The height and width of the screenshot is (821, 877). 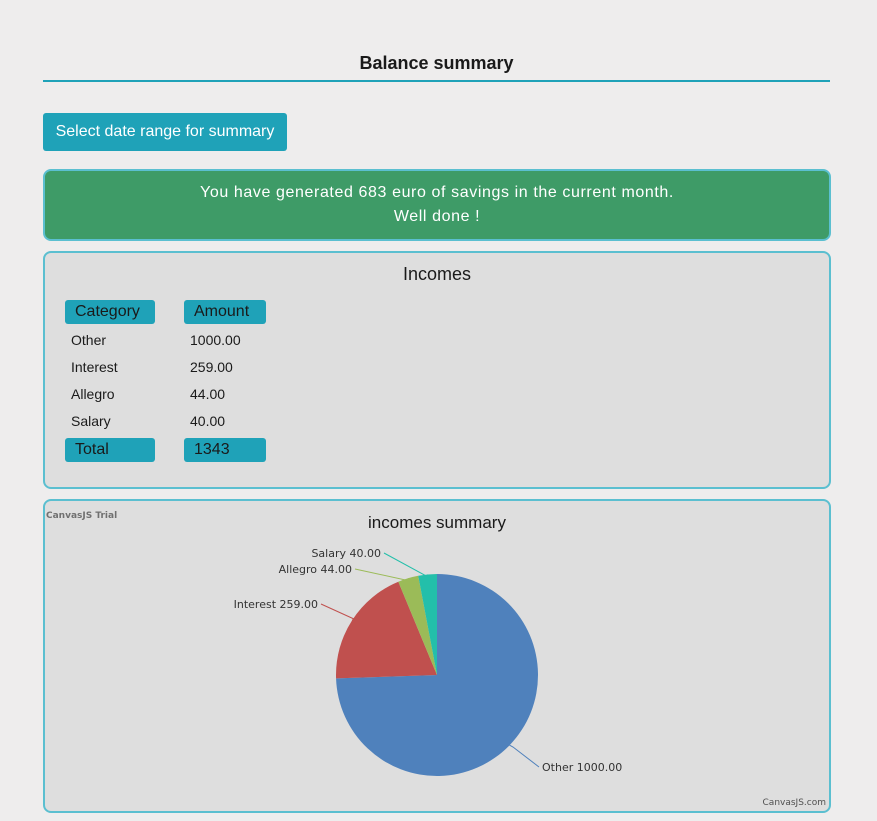 I want to click on pie-slice-allegro, so click(x=417, y=625).